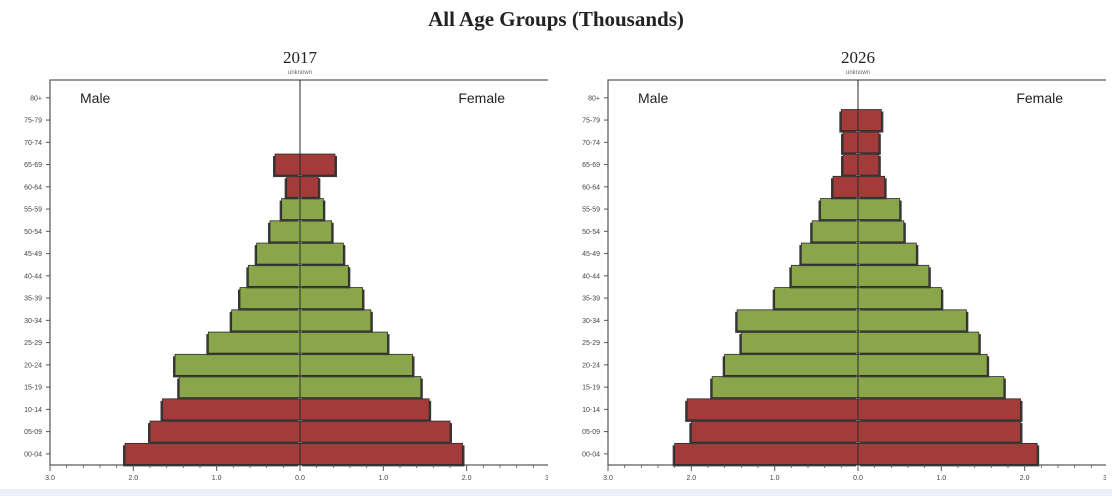 This screenshot has height=496, width=1112. I want to click on y-tick-label: 00-04, so click(33, 454).